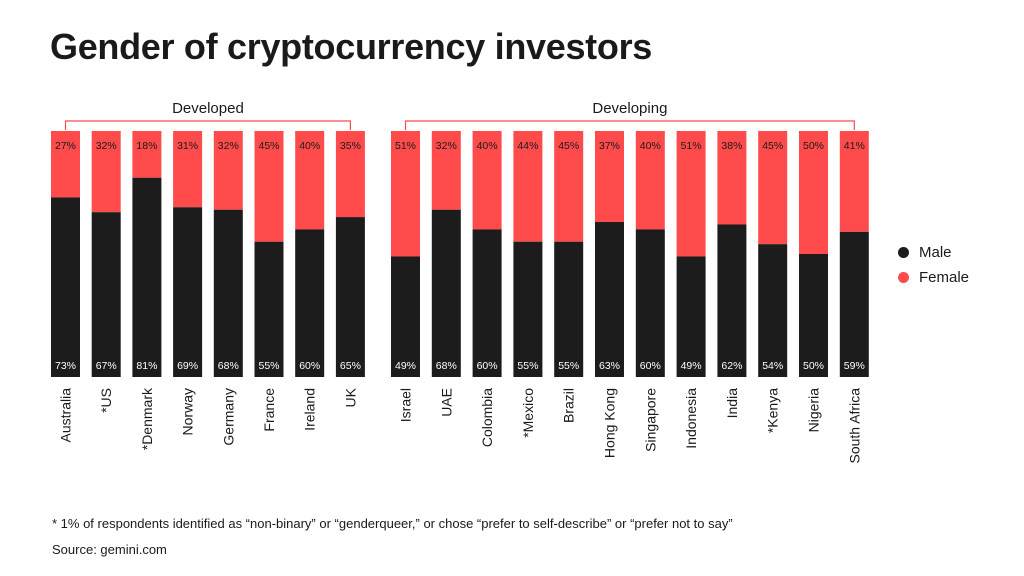 The image size is (1024, 576). I want to click on data-label-male: 69%, so click(187, 366).